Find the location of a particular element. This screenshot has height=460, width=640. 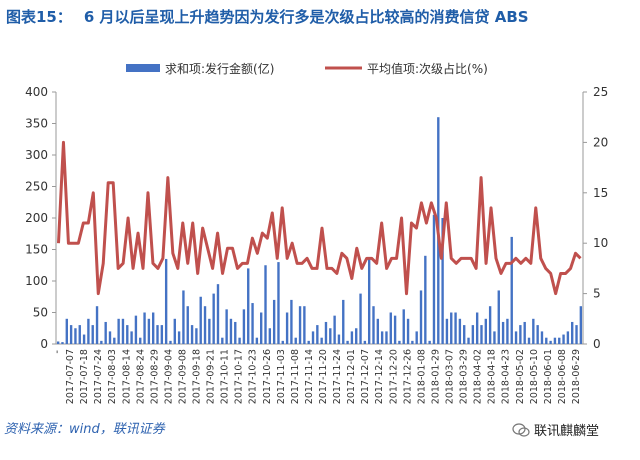

x-tick-label: 2017-07-24 is located at coordinates (98, 376).